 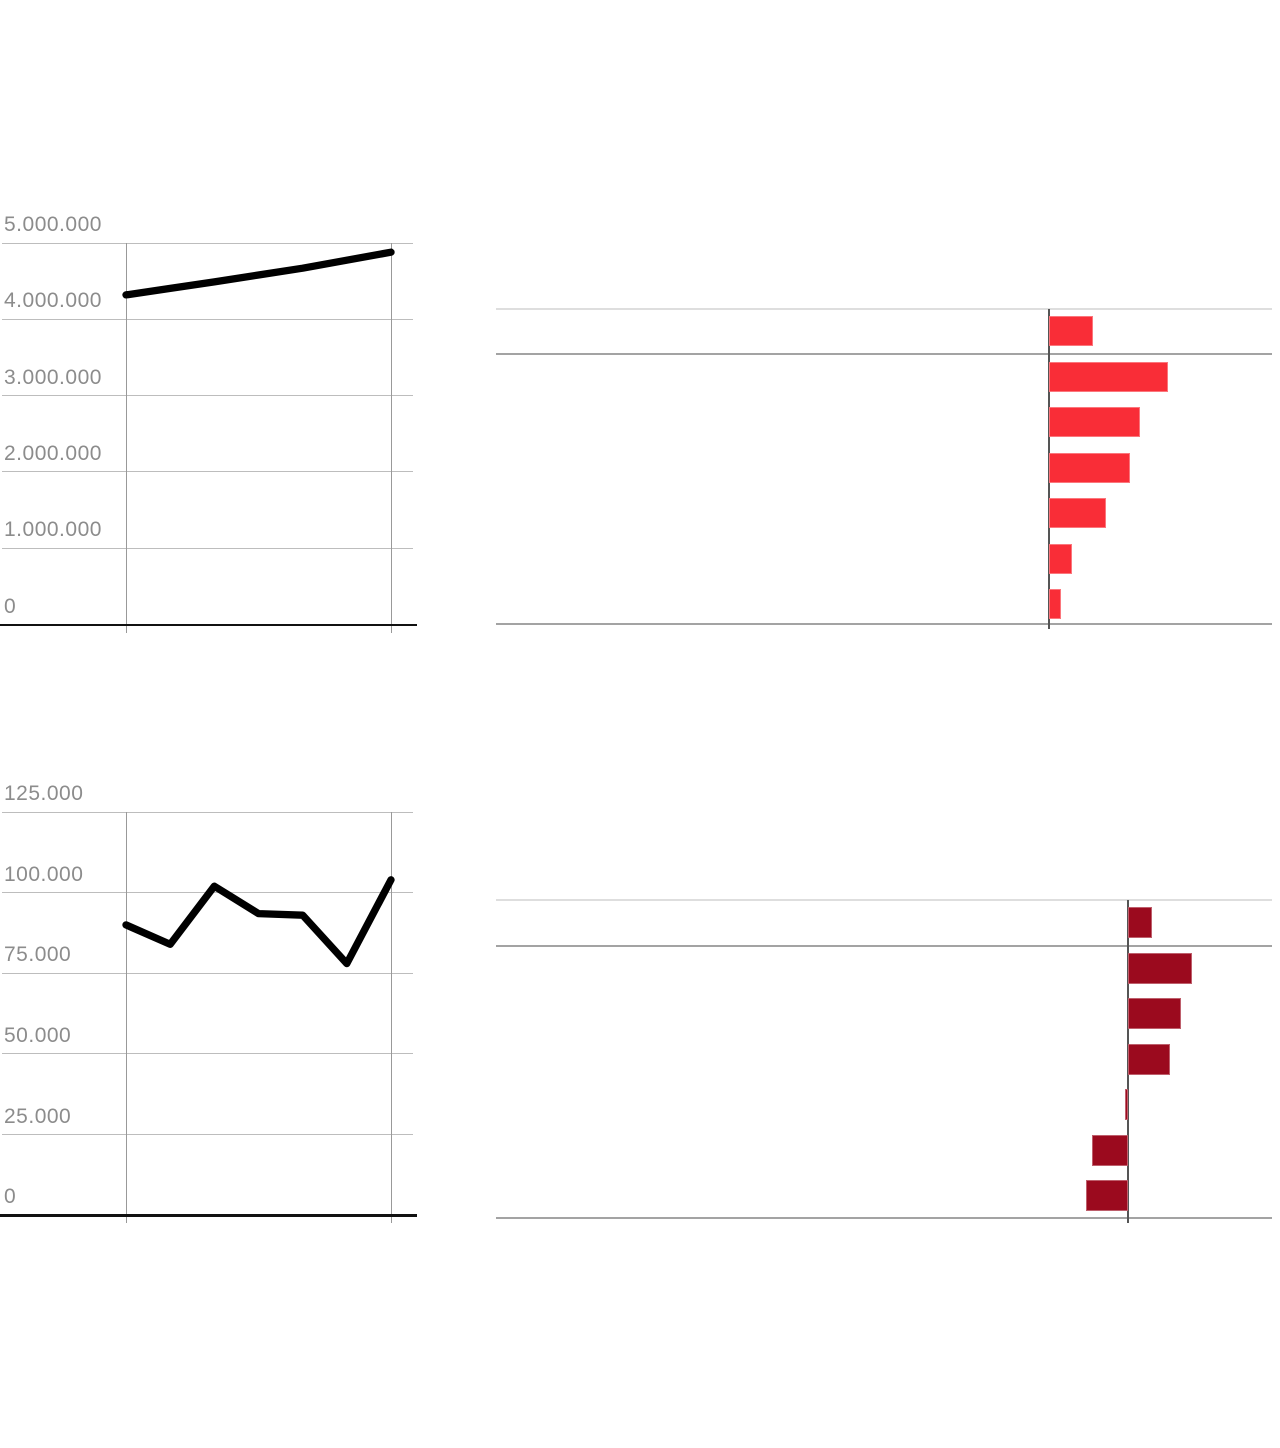 I want to click on y-axis-tick-label: 100.000, so click(x=44, y=874).